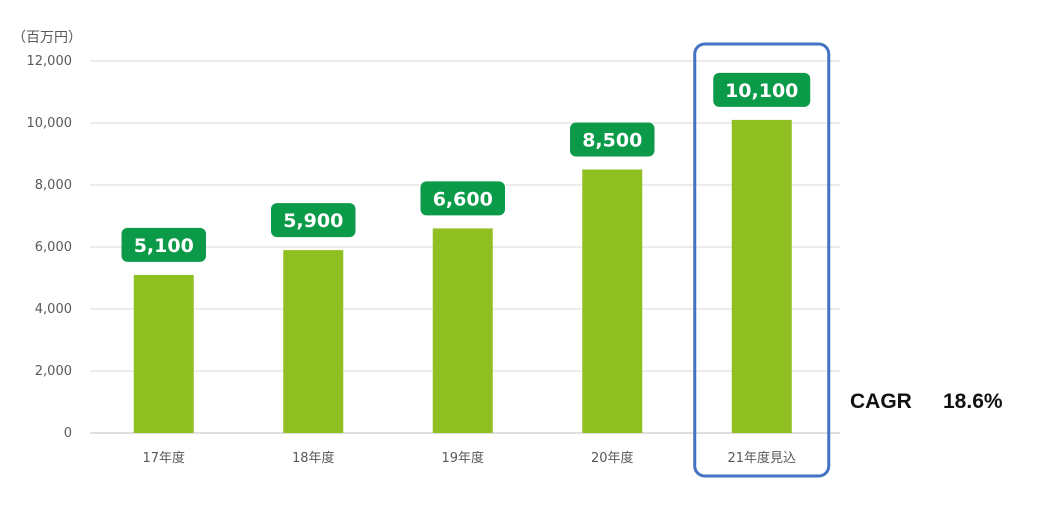 The height and width of the screenshot is (512, 1040). I want to click on data-label-text: 6,600, so click(463, 199).